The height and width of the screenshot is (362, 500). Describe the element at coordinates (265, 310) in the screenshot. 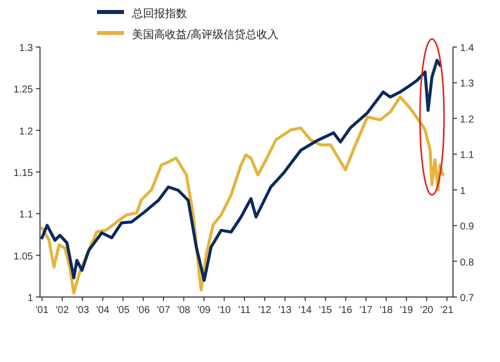

I see `x-tick-label: '12` at that location.